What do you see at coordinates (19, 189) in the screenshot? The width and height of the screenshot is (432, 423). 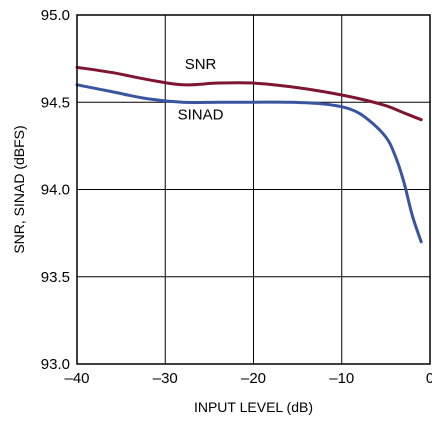 I see `y-axis-label: SNR, SINAD (dBFS)` at bounding box center [19, 189].